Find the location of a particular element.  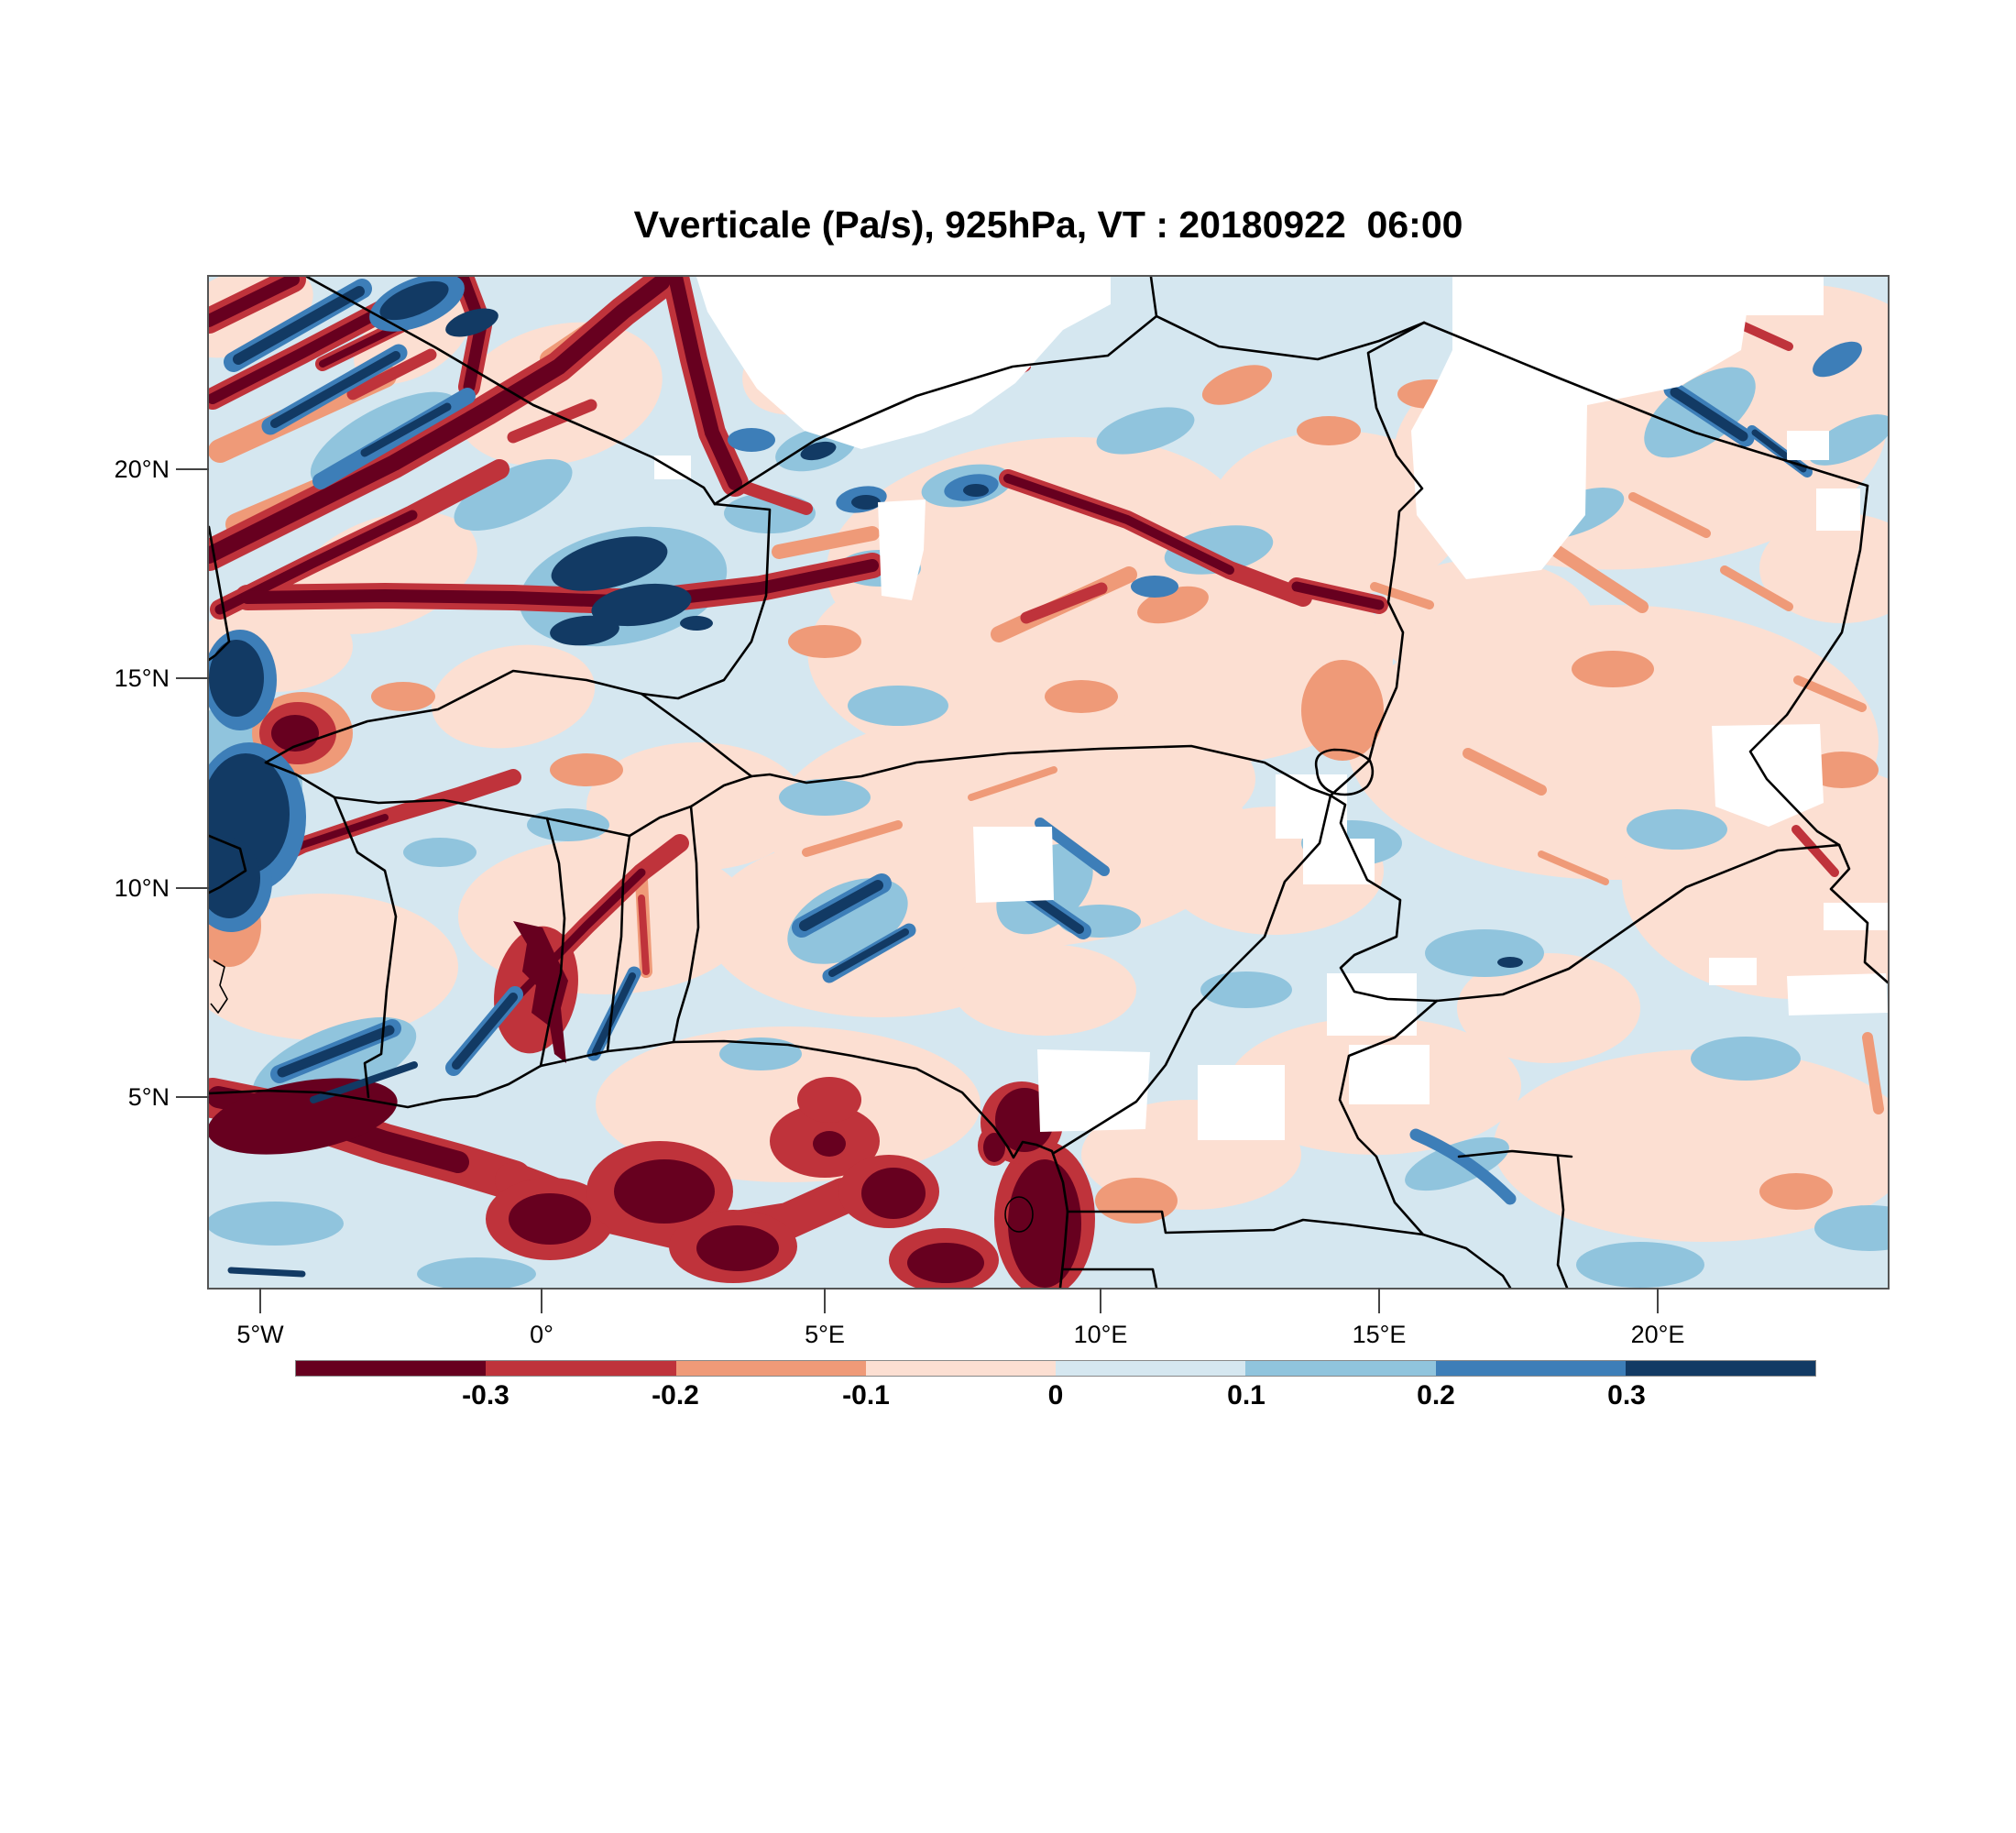

ytick-5n is located at coordinates (192, 1097).